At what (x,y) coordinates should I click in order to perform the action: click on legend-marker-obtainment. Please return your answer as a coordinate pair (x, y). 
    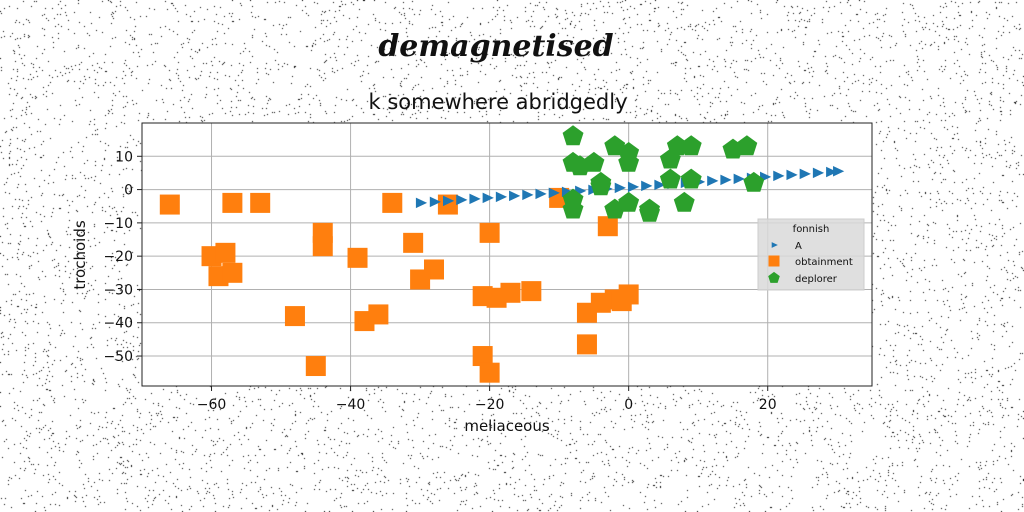
    Looking at the image, I should click on (774, 261).